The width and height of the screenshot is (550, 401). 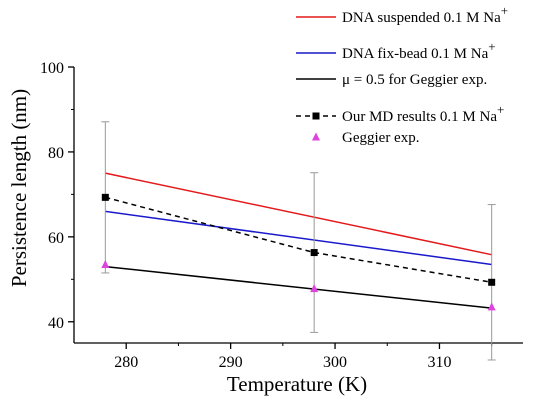 I want to click on legend-item-1-superscript: +, so click(x=491, y=46).